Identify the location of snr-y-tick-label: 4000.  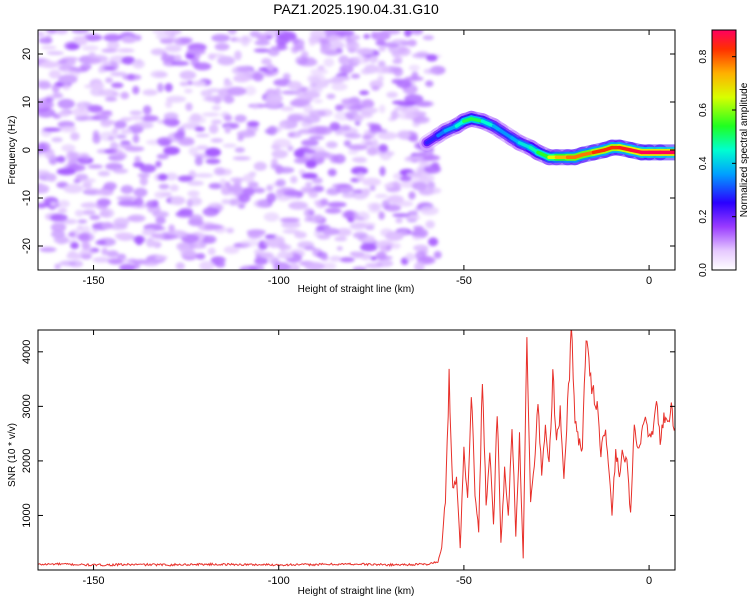
(27, 352).